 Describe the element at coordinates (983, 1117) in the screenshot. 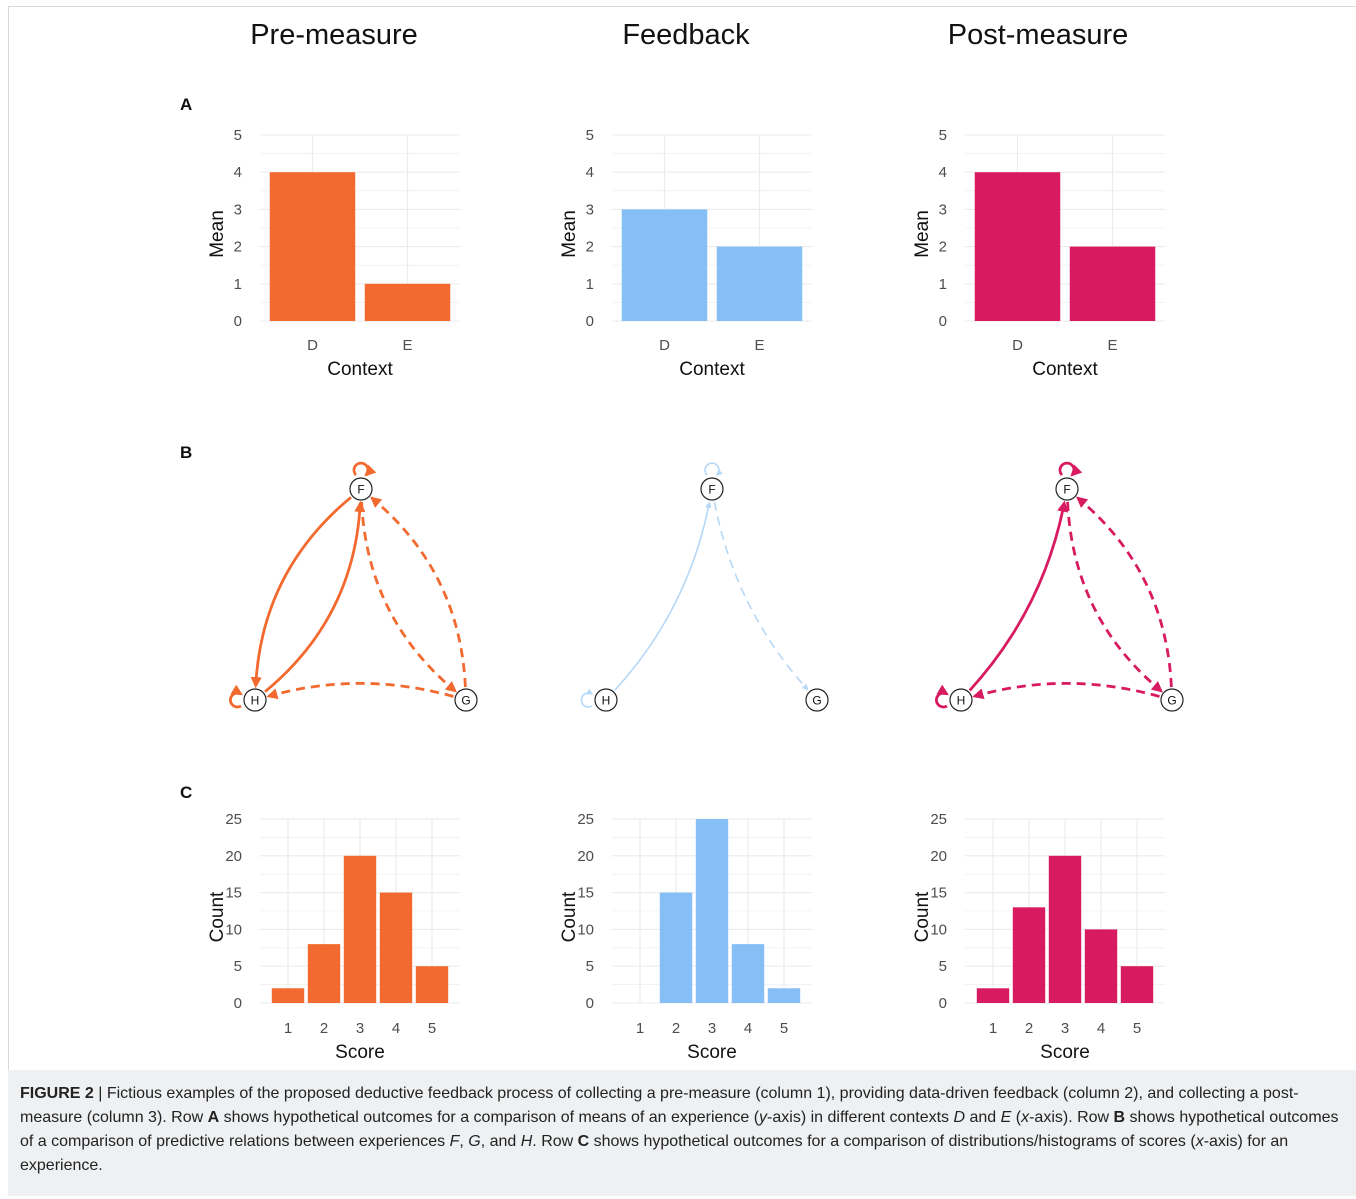

I see `caption-segment: and` at that location.